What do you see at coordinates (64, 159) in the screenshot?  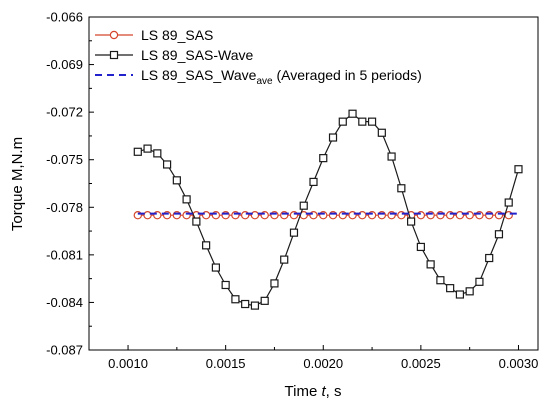 I see `y-tick-label: -0.075` at bounding box center [64, 159].